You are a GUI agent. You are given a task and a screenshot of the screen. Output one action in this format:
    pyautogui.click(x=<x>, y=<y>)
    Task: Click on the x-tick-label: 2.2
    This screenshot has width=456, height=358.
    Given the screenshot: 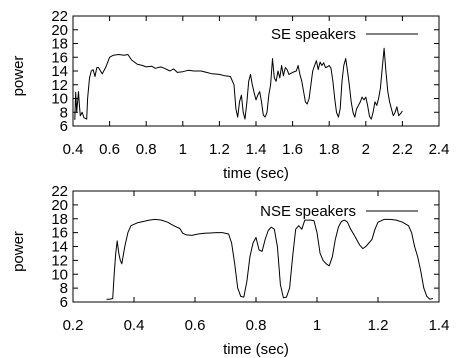 What is the action you would take?
    pyautogui.click(x=402, y=149)
    